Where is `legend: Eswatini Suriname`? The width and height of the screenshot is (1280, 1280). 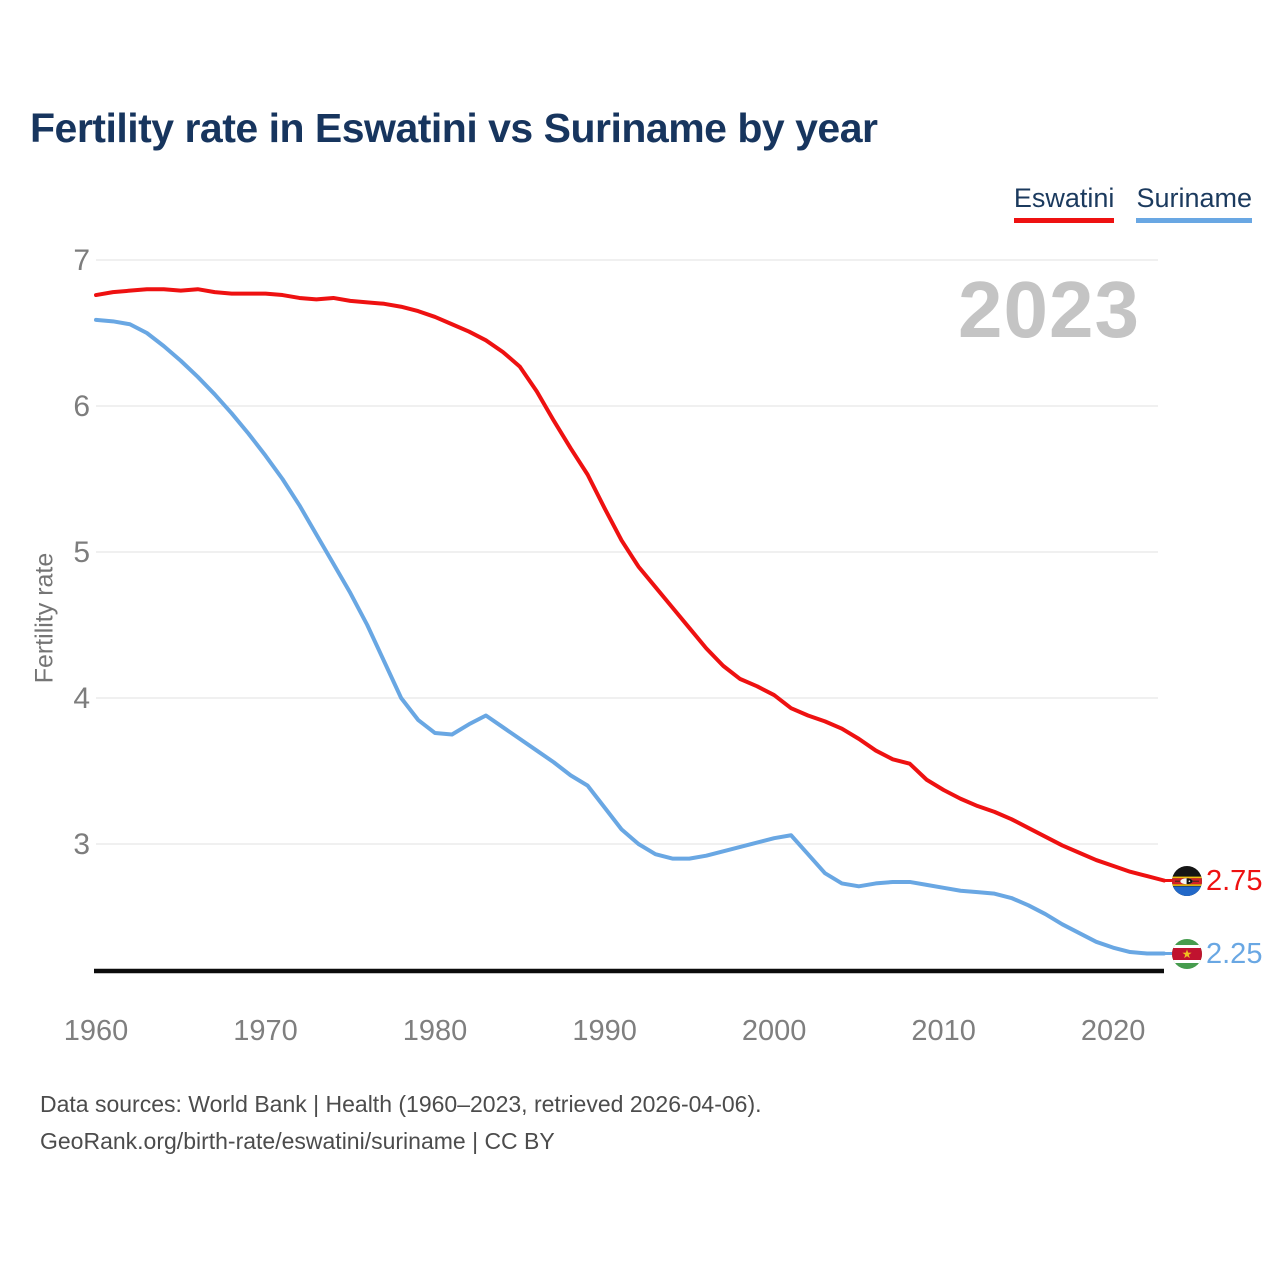
legend: Eswatini Suriname is located at coordinates (1132, 203).